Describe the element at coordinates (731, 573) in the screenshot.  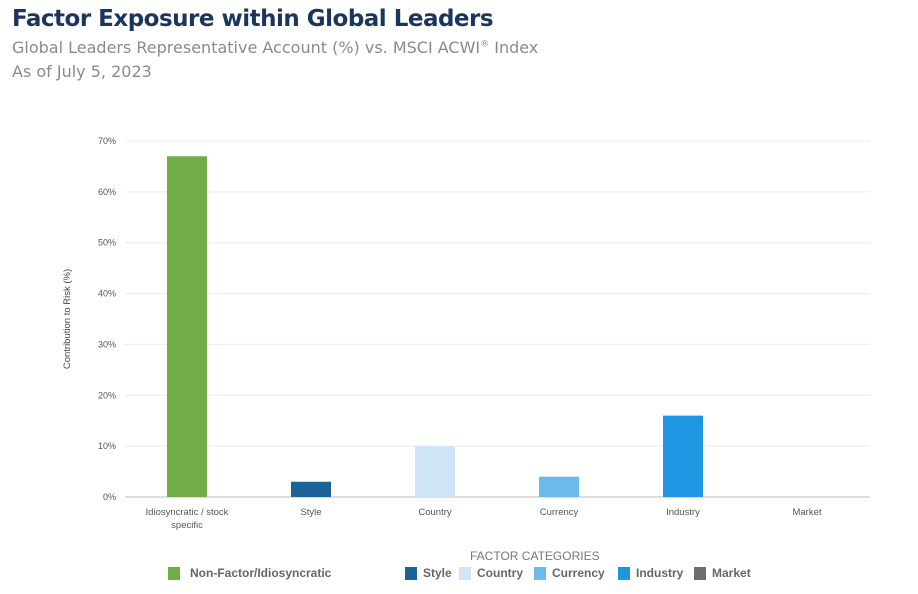
I see `legend-label: Market` at that location.